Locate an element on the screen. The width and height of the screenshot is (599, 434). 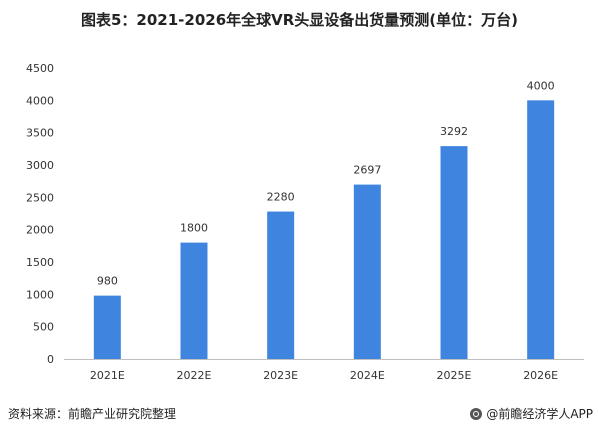
y-tick-label: 3500 is located at coordinates (40, 133).